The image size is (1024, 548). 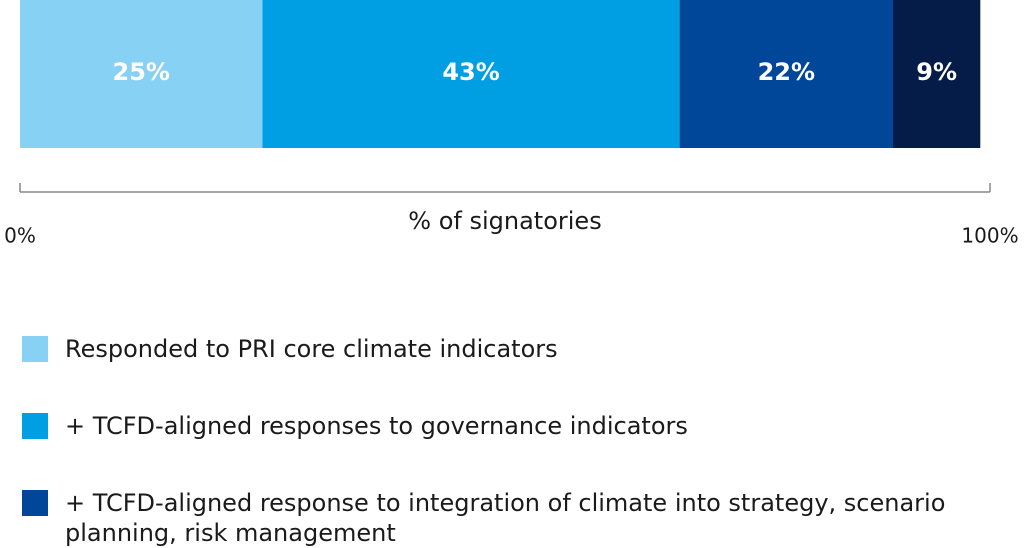 What do you see at coordinates (311, 349) in the screenshot?
I see `legend-label: Responded to PRI core climate indicators` at bounding box center [311, 349].